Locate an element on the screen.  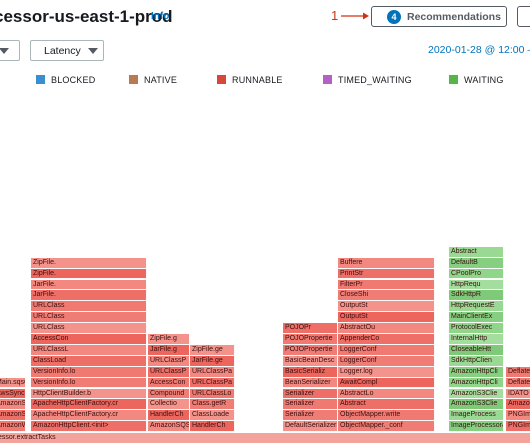
flame-frame: MainClientEx is located at coordinates (476, 318).